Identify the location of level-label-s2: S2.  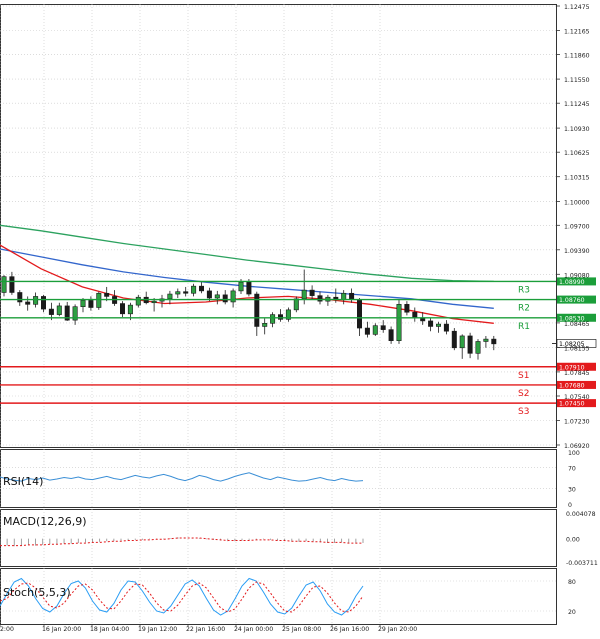
(523, 394).